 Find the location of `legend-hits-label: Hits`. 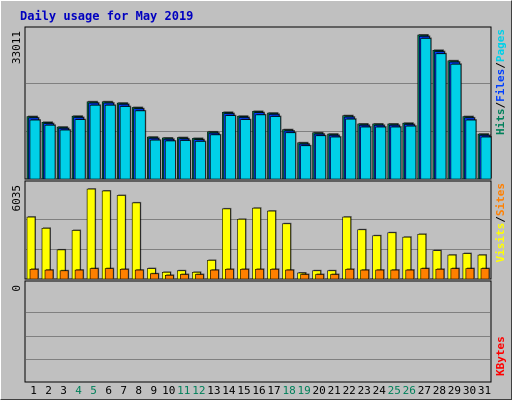

legend-hits-label: Hits is located at coordinates (500, 122).